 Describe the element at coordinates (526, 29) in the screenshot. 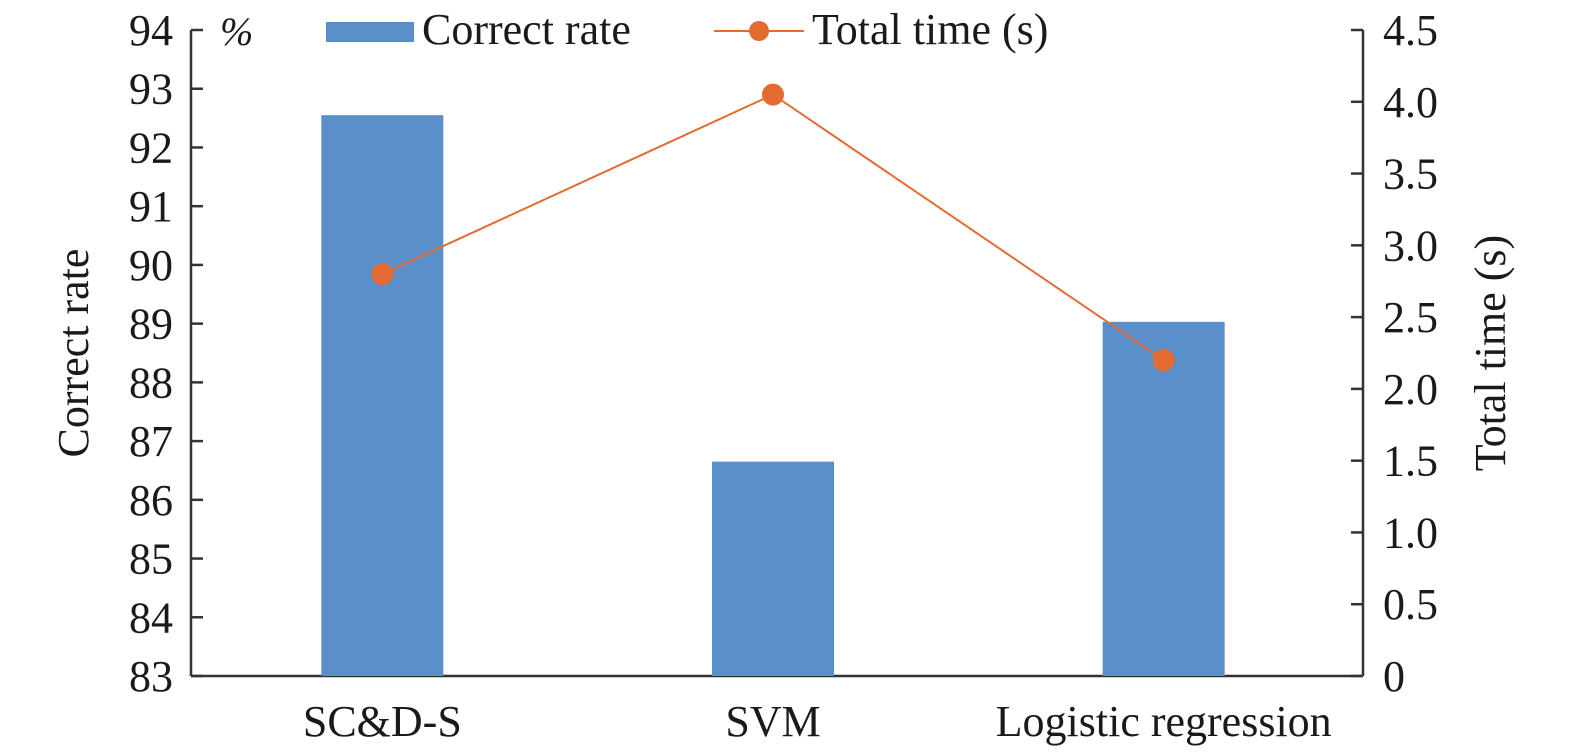

I see `legend-label-correct-rate: Correct rate` at that location.